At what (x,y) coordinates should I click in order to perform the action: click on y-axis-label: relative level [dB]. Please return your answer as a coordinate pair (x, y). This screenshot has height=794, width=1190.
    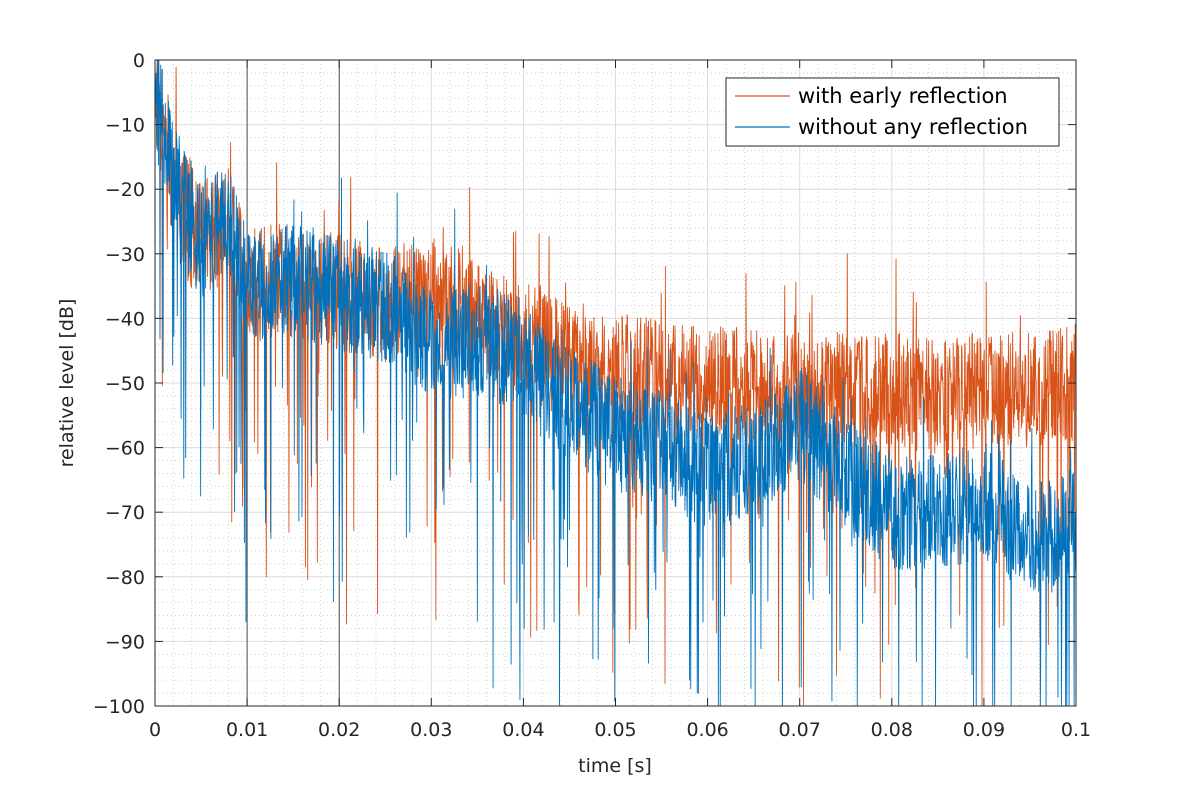
    Looking at the image, I should click on (67, 383).